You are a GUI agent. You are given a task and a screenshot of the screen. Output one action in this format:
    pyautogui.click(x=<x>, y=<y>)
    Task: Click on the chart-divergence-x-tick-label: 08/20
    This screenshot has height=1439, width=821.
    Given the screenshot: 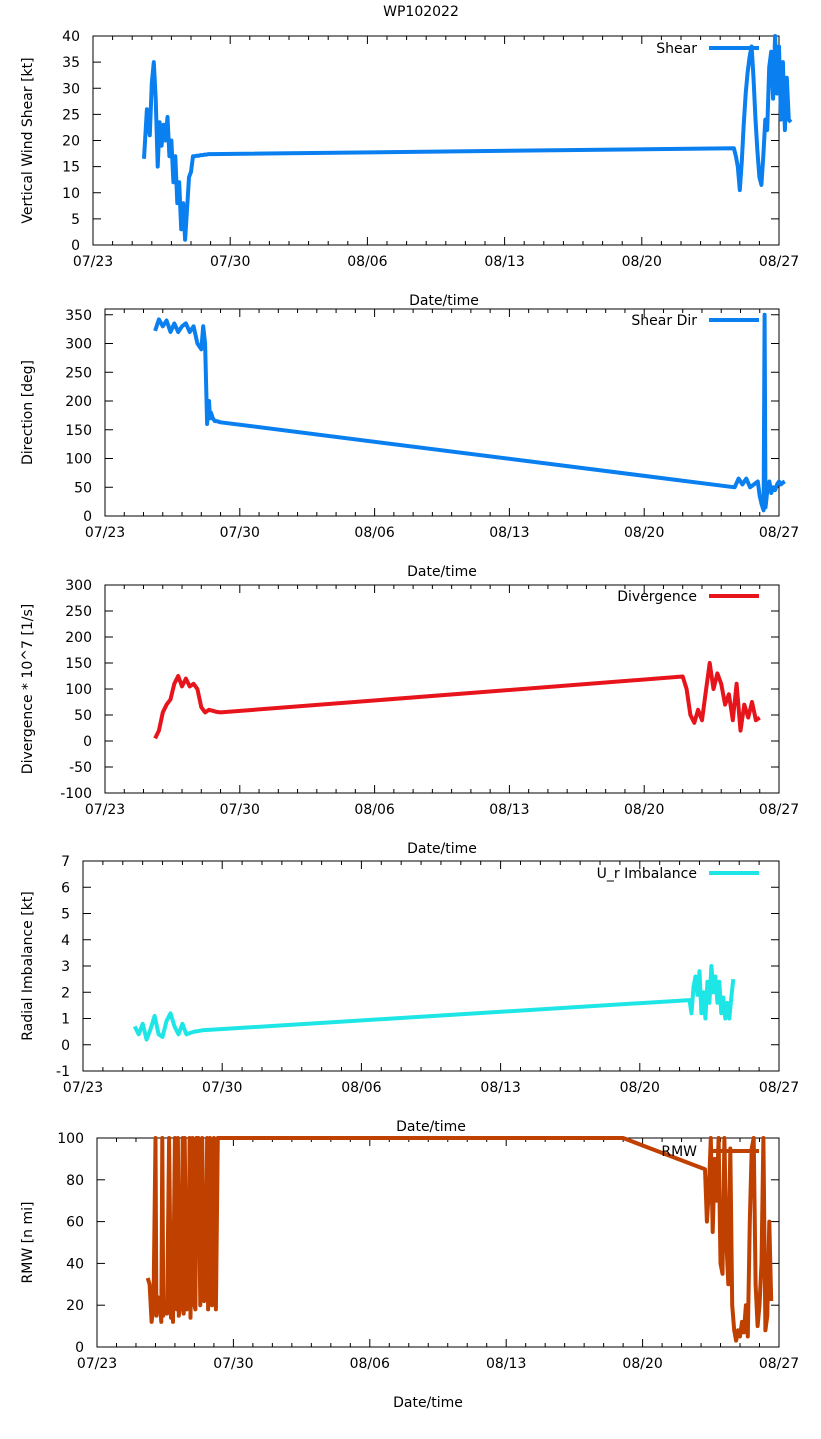 What is the action you would take?
    pyautogui.click(x=644, y=810)
    